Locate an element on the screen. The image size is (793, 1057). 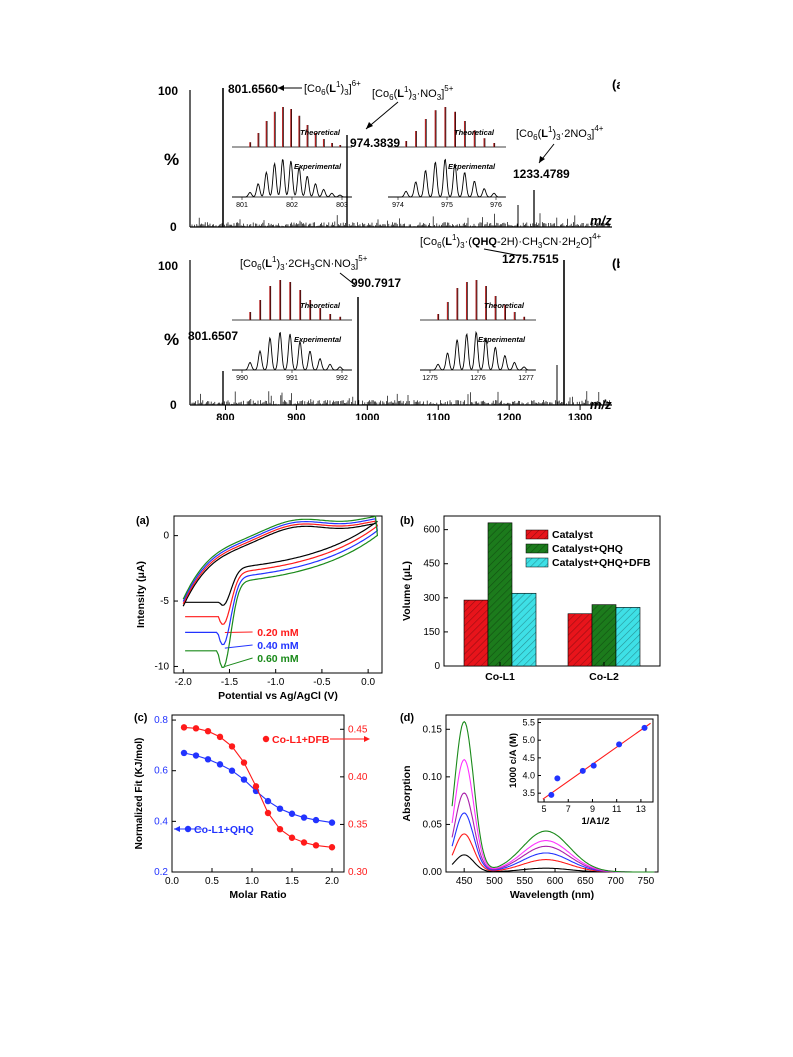
inset-theoretical-label: Theoretical is located at coordinates (474, 132).